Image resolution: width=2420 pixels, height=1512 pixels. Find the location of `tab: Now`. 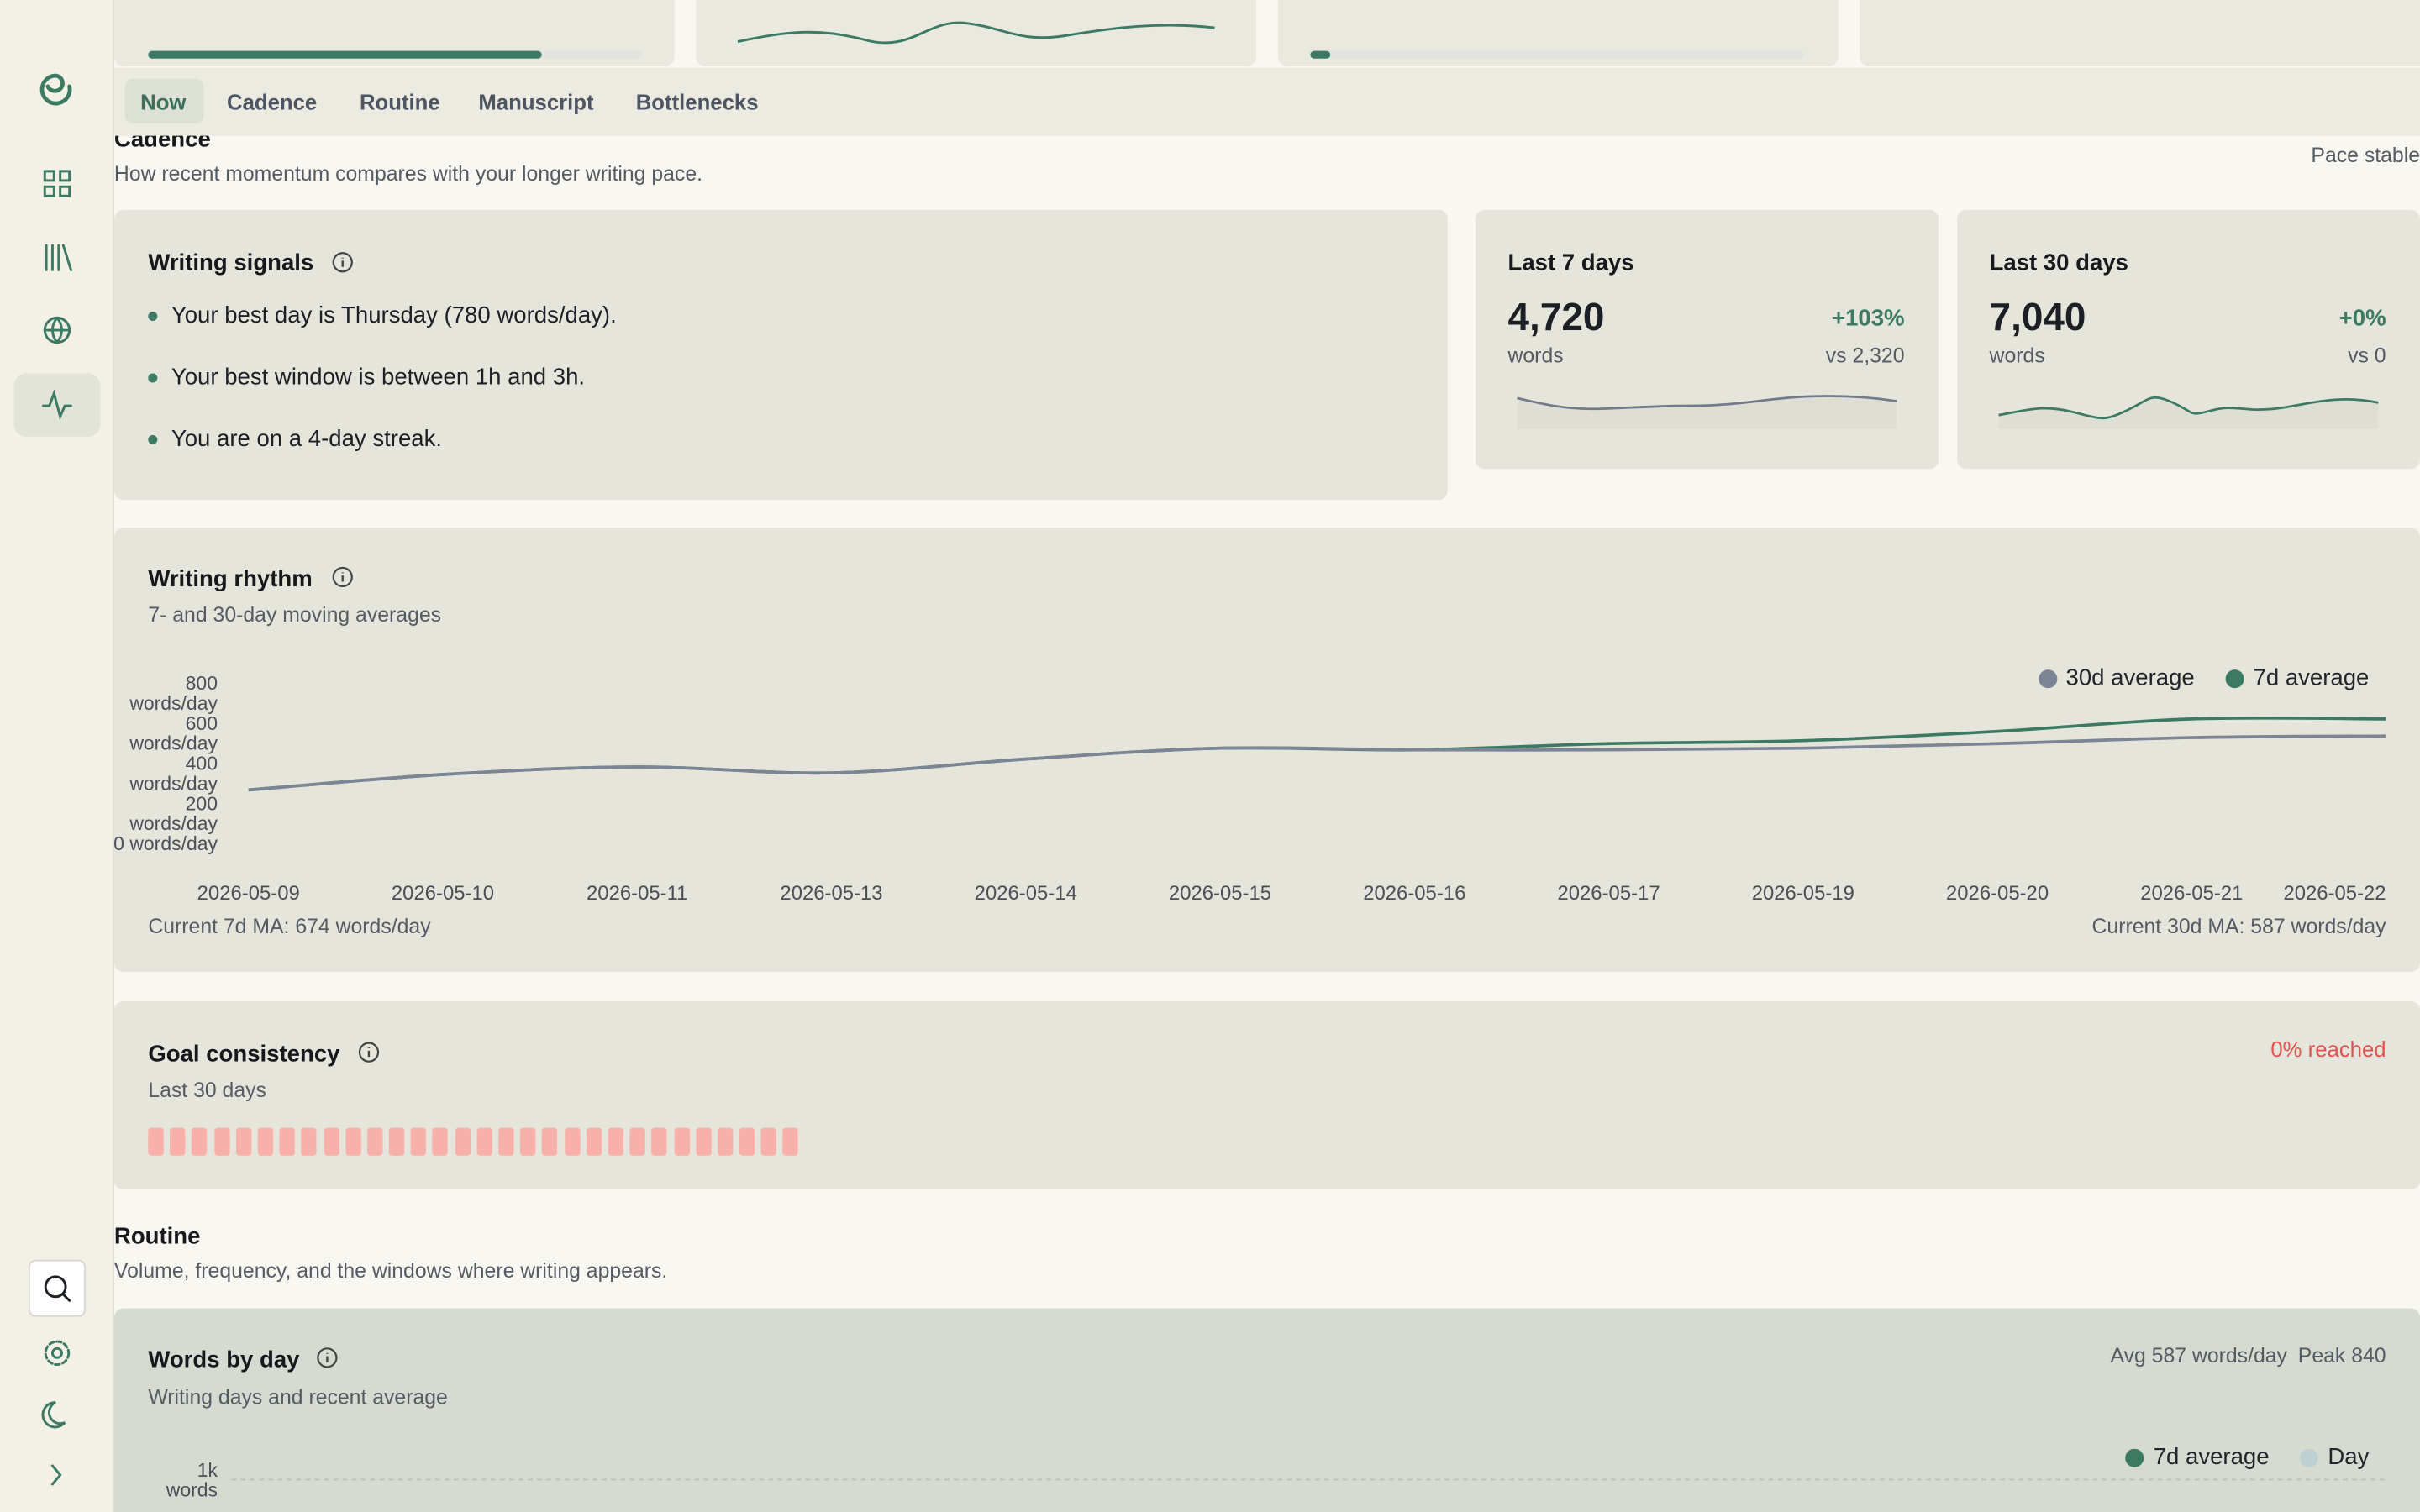

tab: Now is located at coordinates (163, 101).